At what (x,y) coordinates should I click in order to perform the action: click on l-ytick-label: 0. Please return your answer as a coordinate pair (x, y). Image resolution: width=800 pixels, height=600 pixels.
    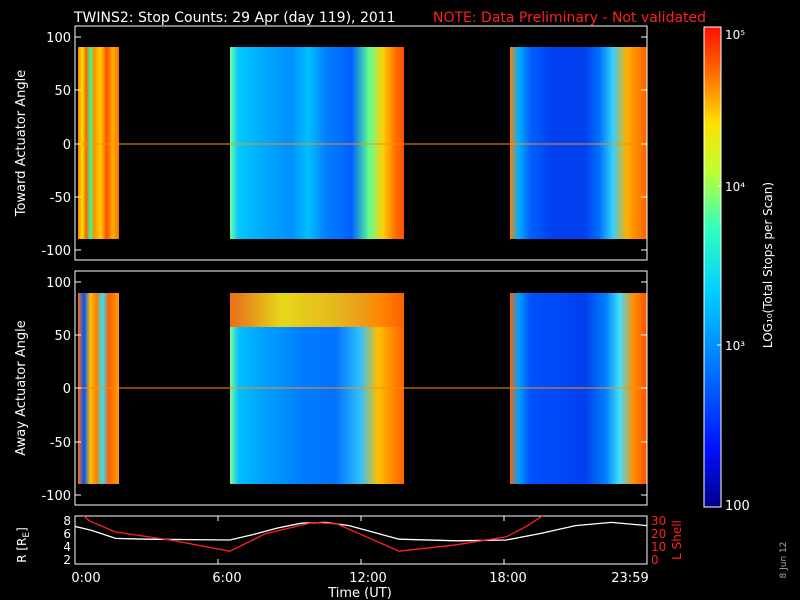
    Looking at the image, I should click on (655, 560).